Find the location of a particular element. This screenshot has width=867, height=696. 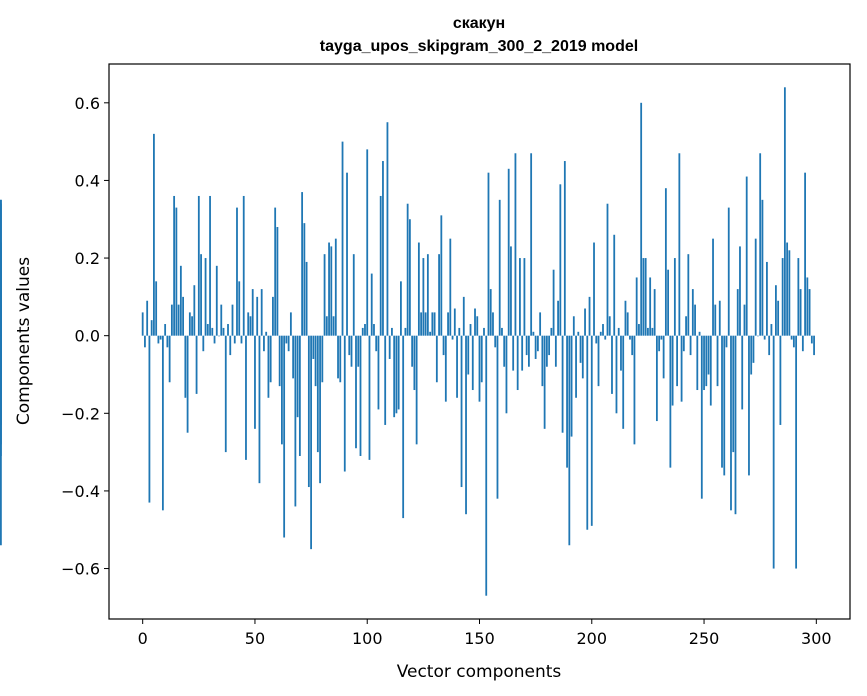

x-tick-label: 50 is located at coordinates (255, 638).